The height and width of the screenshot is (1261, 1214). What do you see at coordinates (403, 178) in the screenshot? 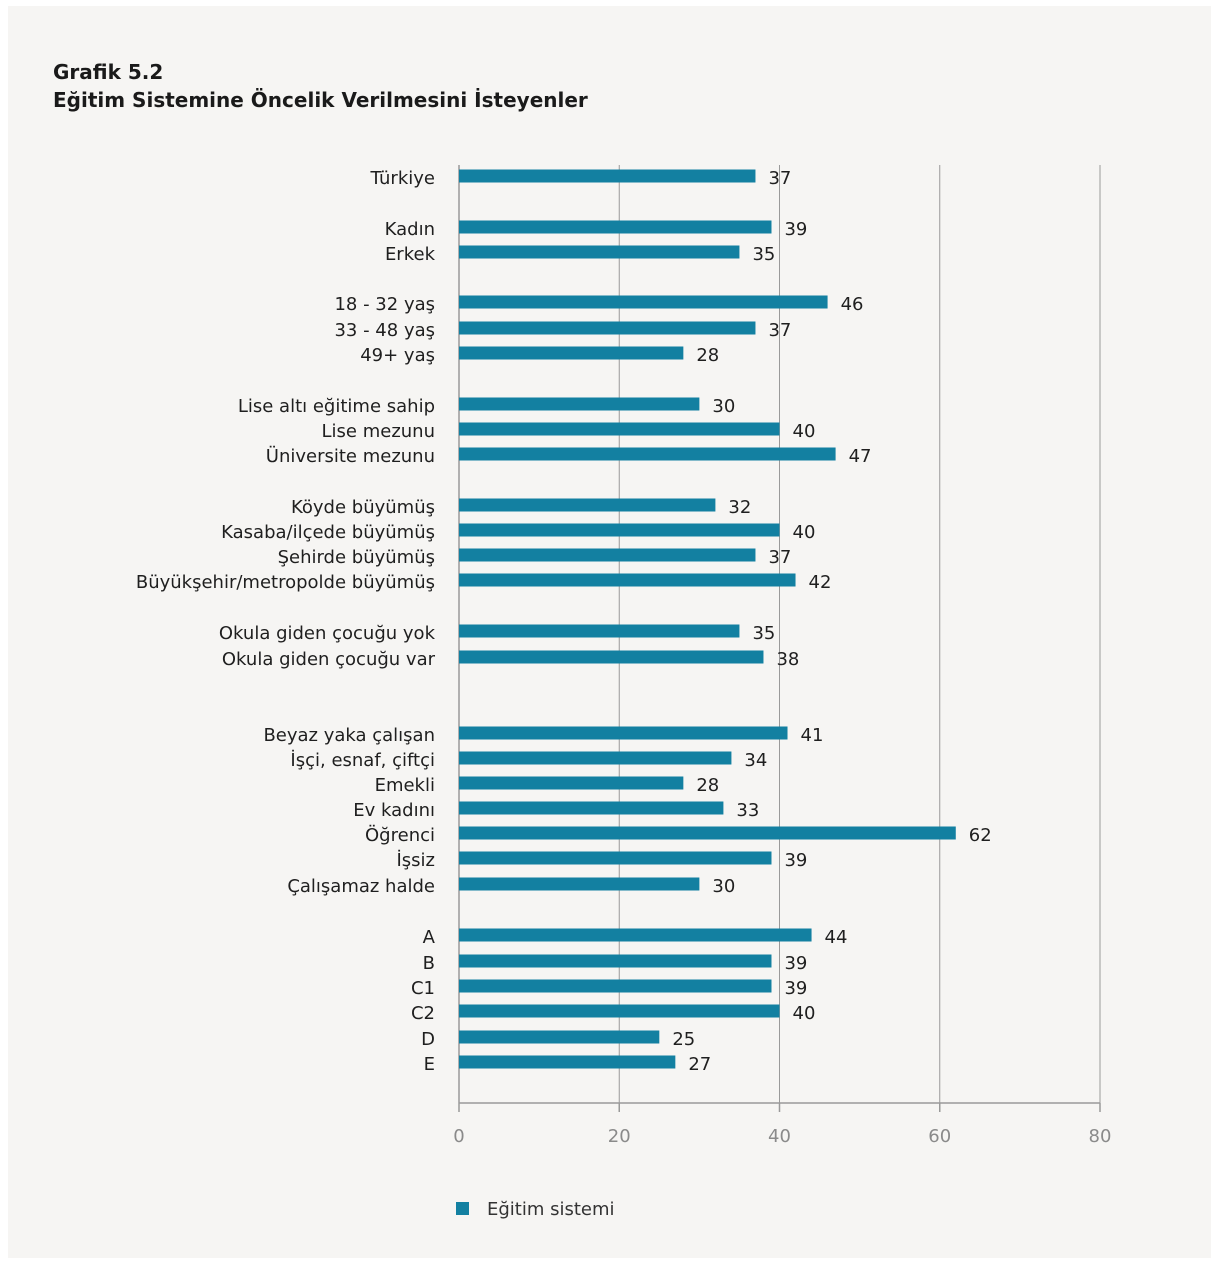
I see `category-label: Türkiye` at bounding box center [403, 178].